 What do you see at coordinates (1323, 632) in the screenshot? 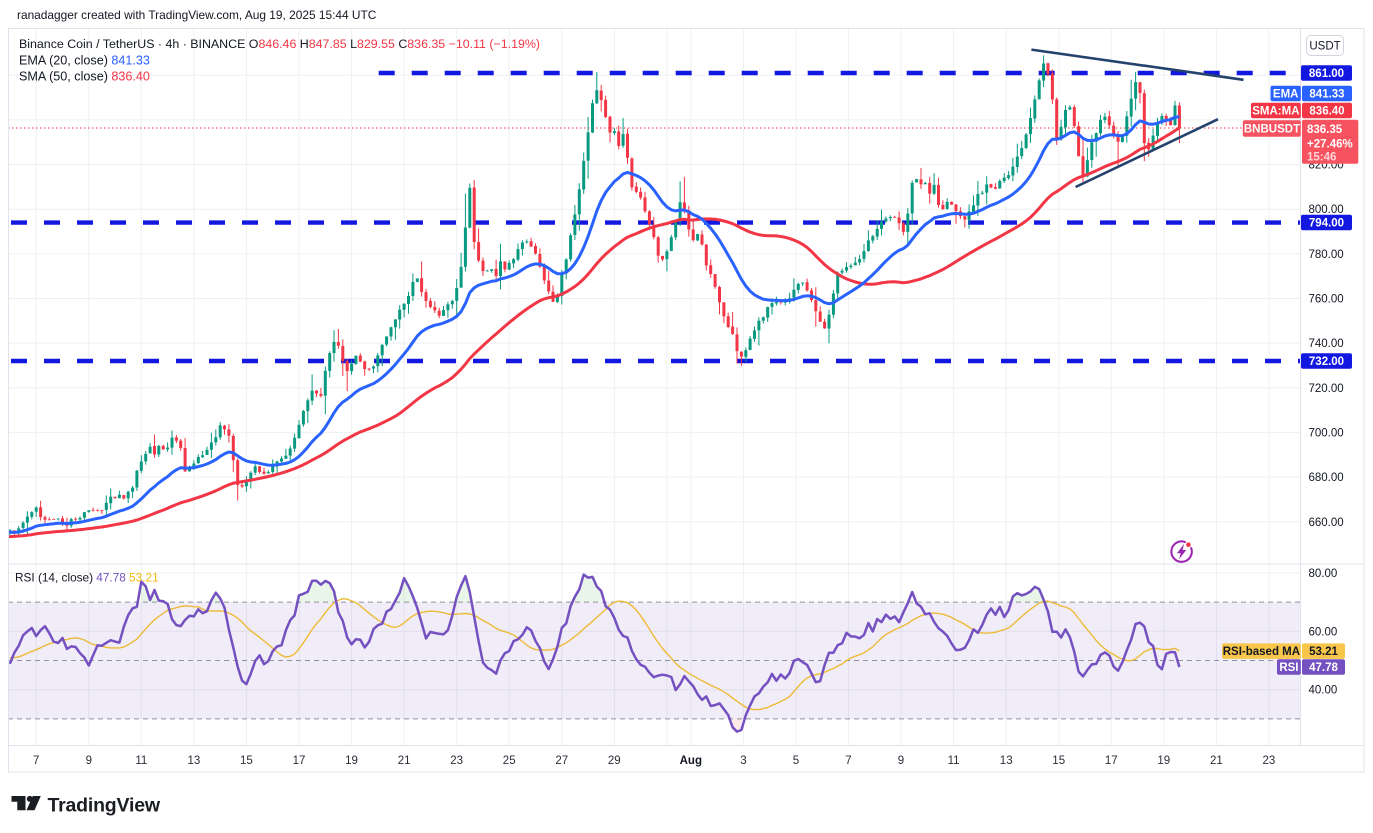
I see `svg-text: 60.00` at bounding box center [1323, 632].